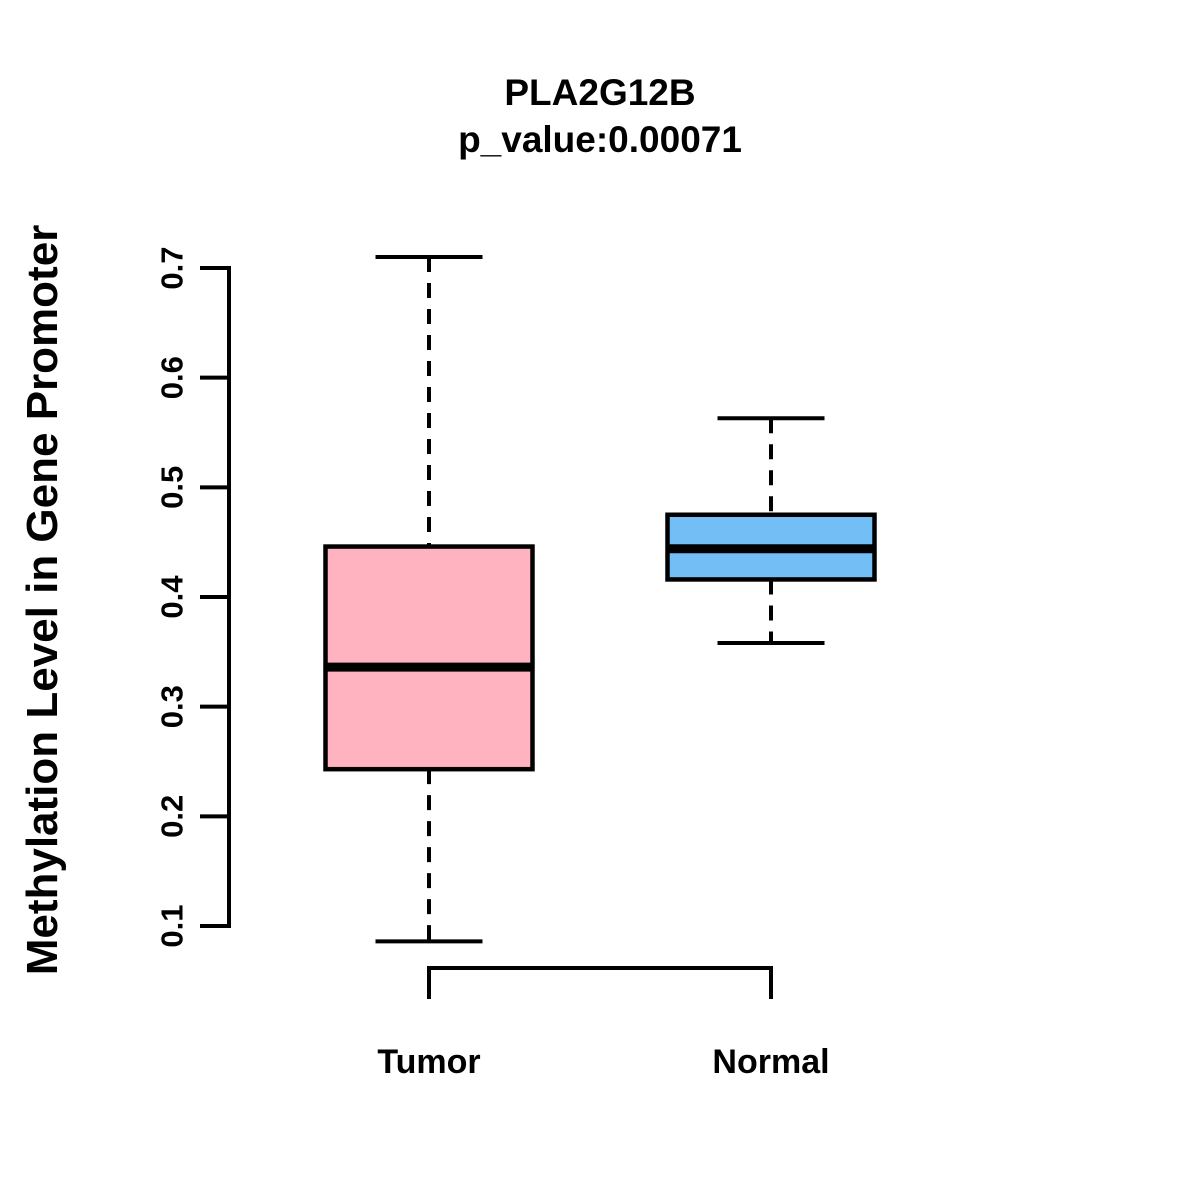 This screenshot has width=1200, height=1200. What do you see at coordinates (600, 139) in the screenshot?
I see `chart-subtitle: p_value:0.00071` at bounding box center [600, 139].